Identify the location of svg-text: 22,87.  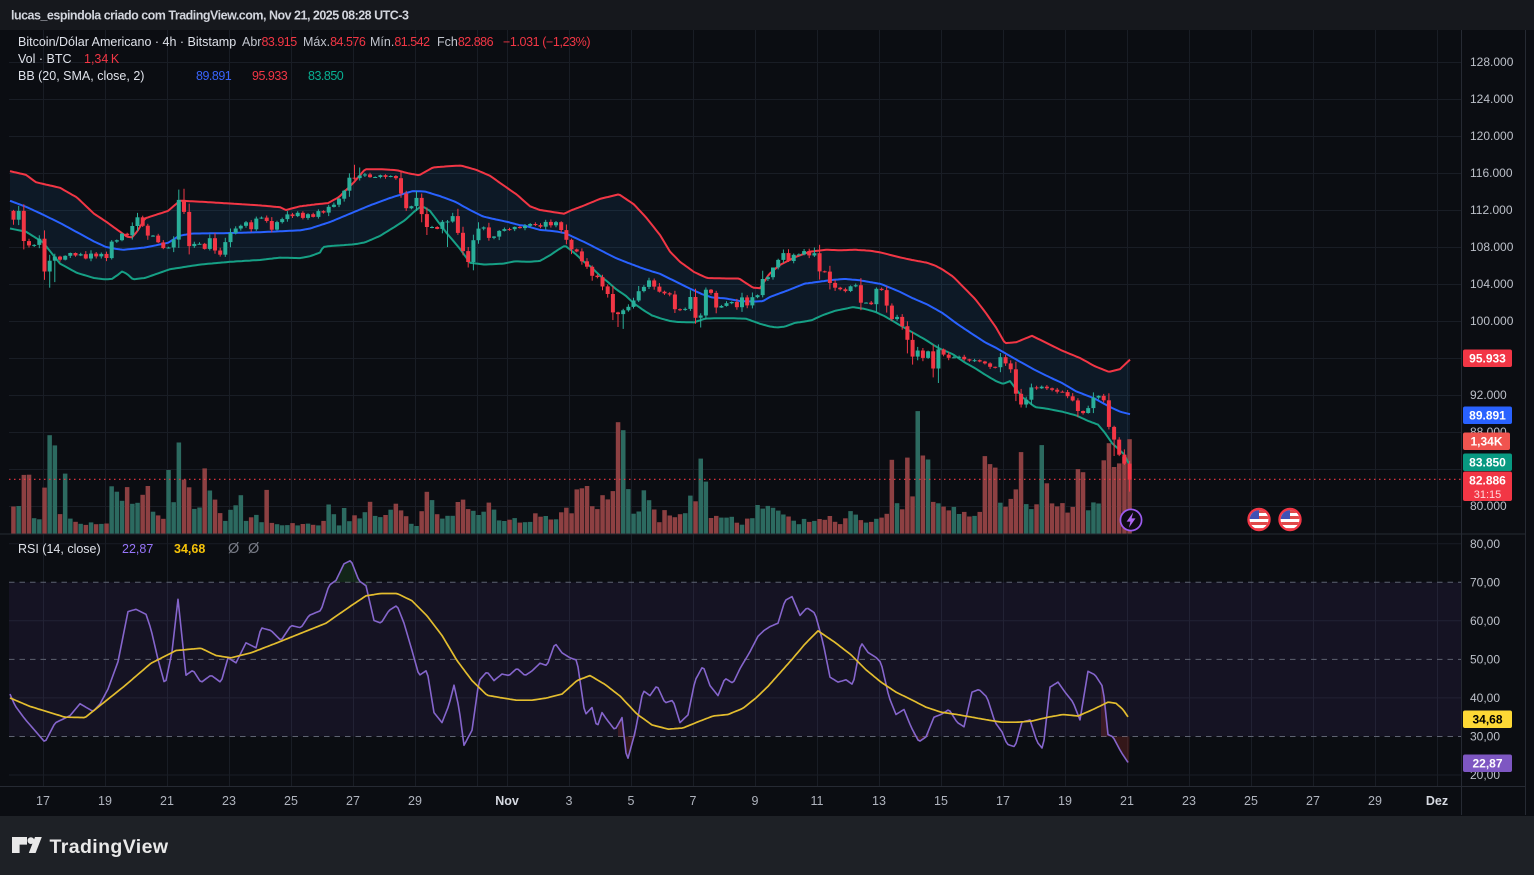
(1487, 764).